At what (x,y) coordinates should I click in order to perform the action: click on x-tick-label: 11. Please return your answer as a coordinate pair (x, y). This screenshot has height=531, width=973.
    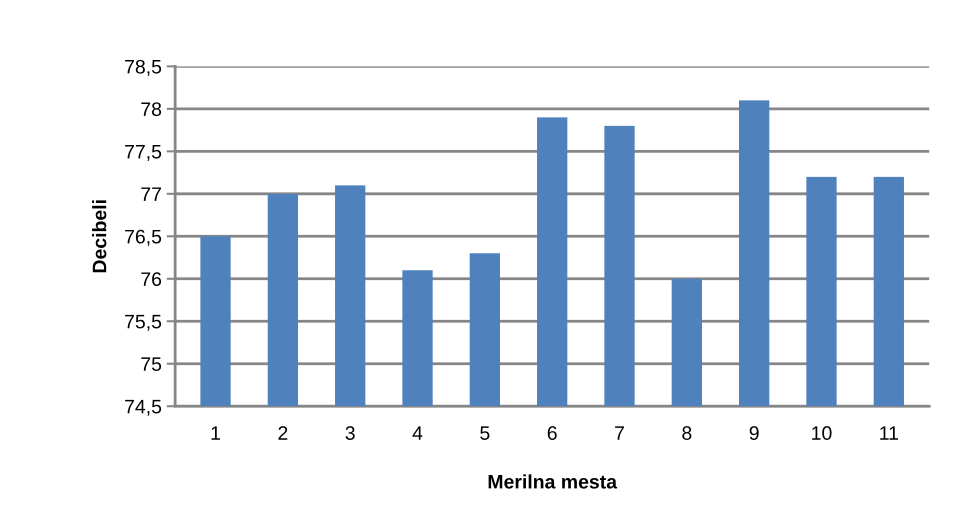
    Looking at the image, I should click on (889, 433).